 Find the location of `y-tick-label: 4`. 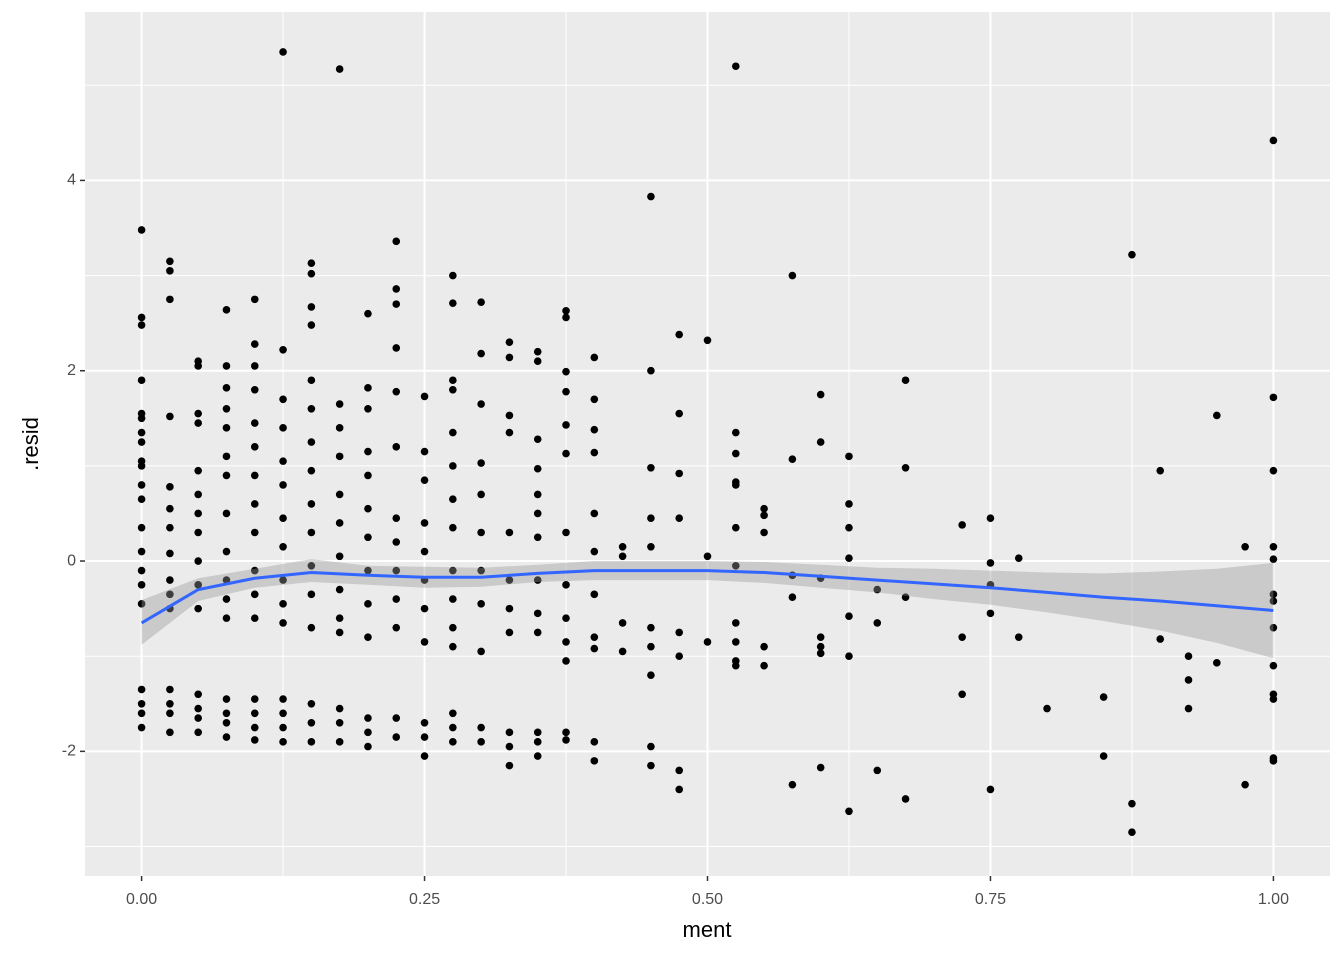

y-tick-label: 4 is located at coordinates (71, 180).